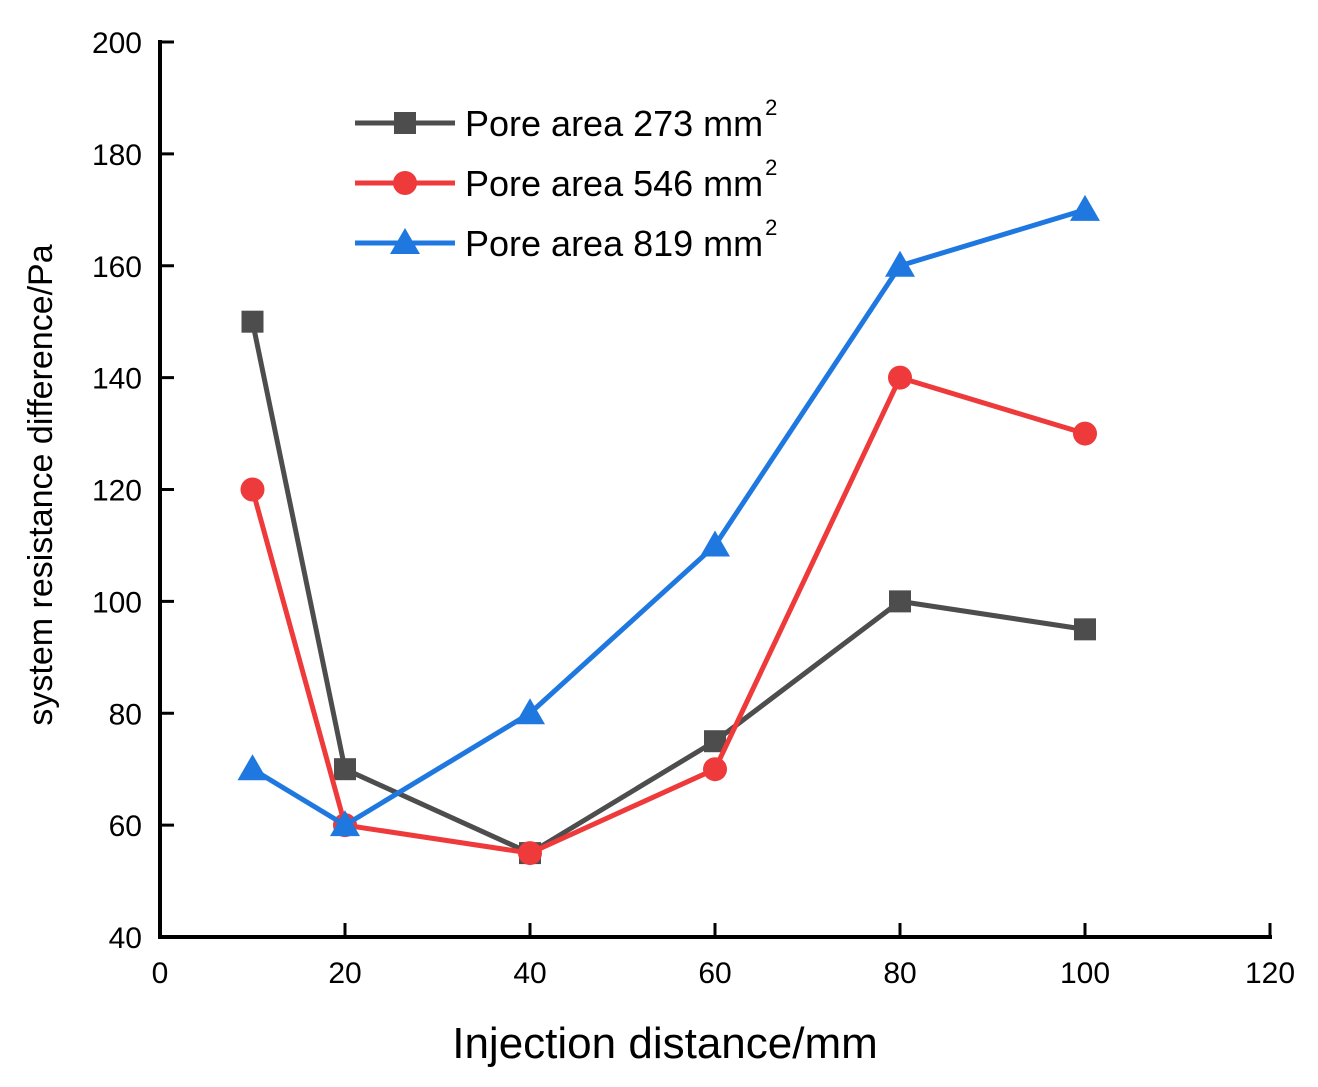 This screenshot has width=1318, height=1087. I want to click on x-tick-label: 0, so click(160, 973).